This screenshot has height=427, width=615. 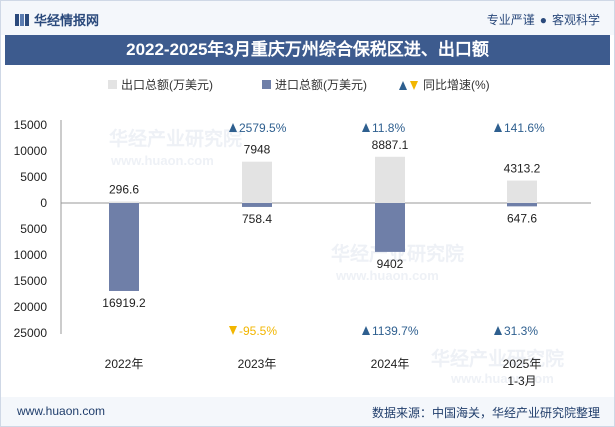 I want to click on brand-name: 华经情报网, so click(x=67, y=20).